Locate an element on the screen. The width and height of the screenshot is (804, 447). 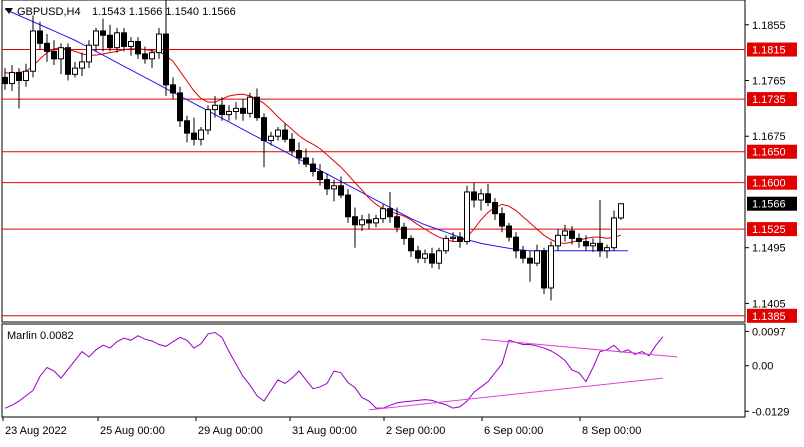
oscillator-title: Marlin 0.0082 is located at coordinates (40, 336).